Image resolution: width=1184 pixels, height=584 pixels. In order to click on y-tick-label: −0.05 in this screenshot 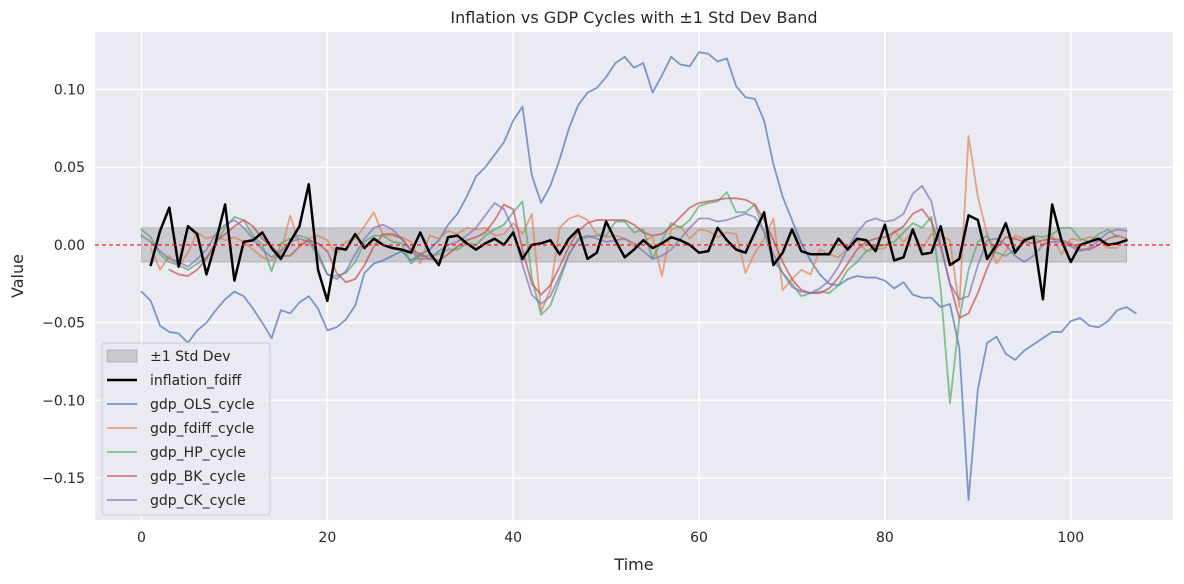, I will do `click(63, 324)`.